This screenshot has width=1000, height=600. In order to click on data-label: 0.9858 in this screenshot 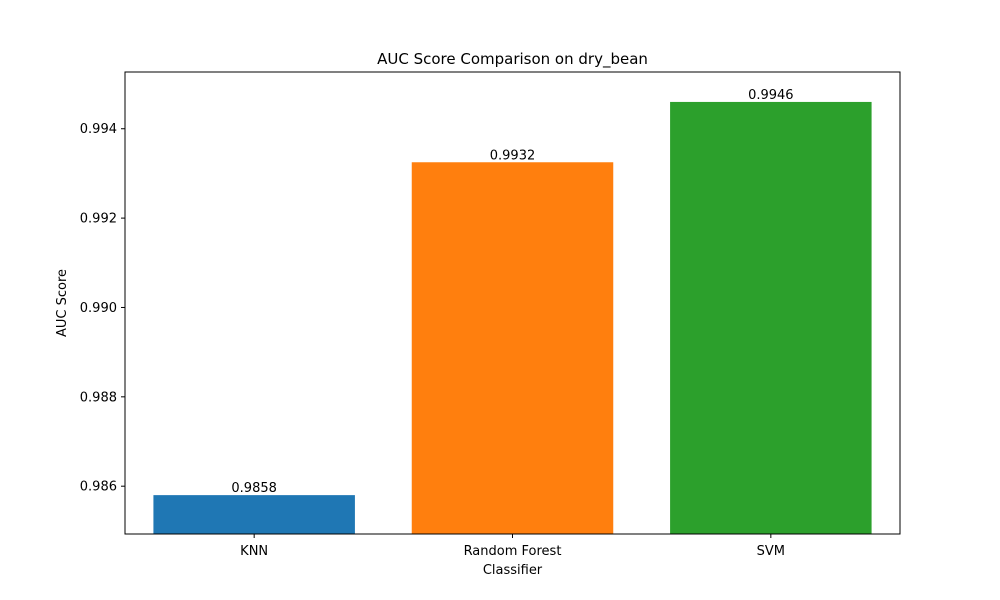, I will do `click(254, 488)`.